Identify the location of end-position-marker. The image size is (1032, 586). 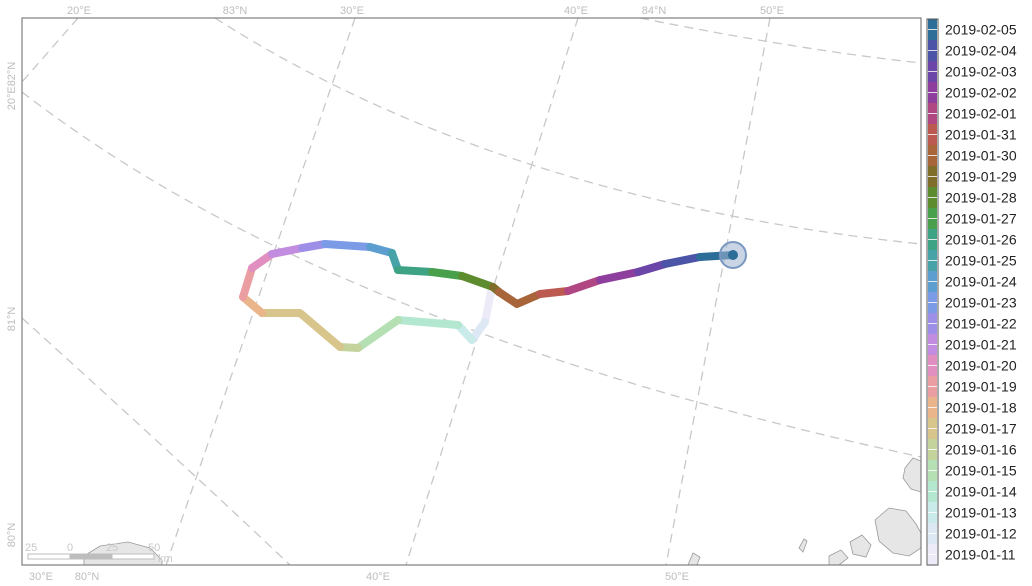
(733, 255).